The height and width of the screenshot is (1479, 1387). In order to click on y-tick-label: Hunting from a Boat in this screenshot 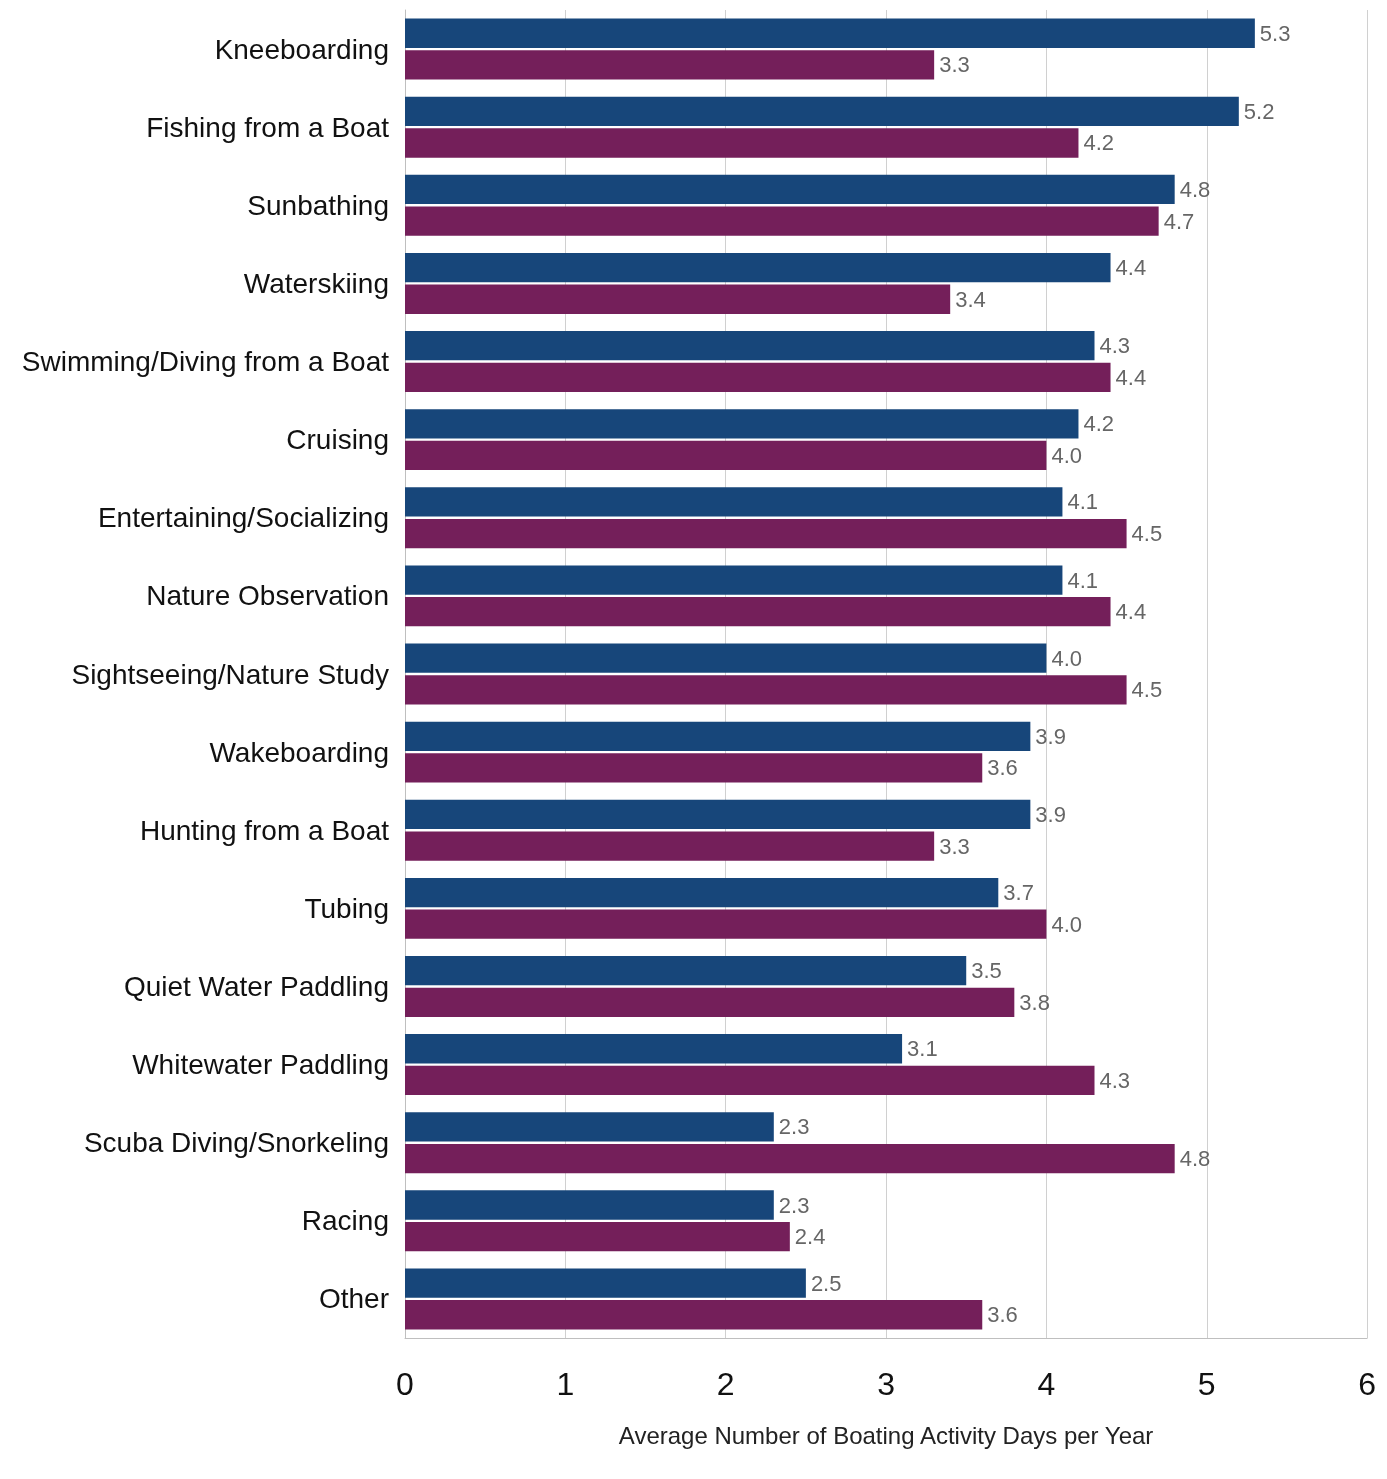, I will do `click(264, 830)`.